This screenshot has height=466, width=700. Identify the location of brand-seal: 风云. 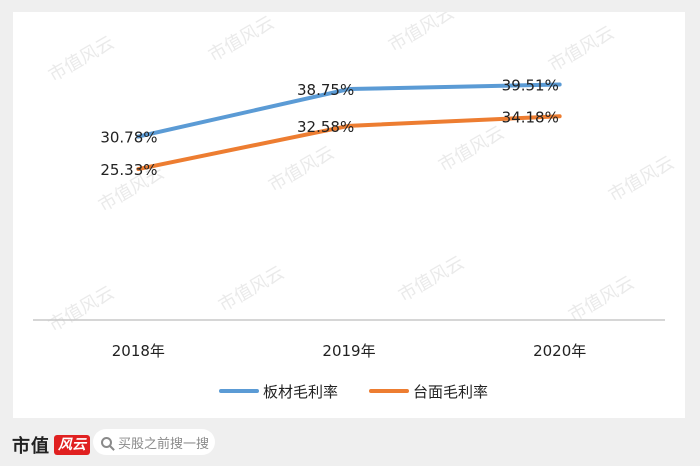
(72, 445).